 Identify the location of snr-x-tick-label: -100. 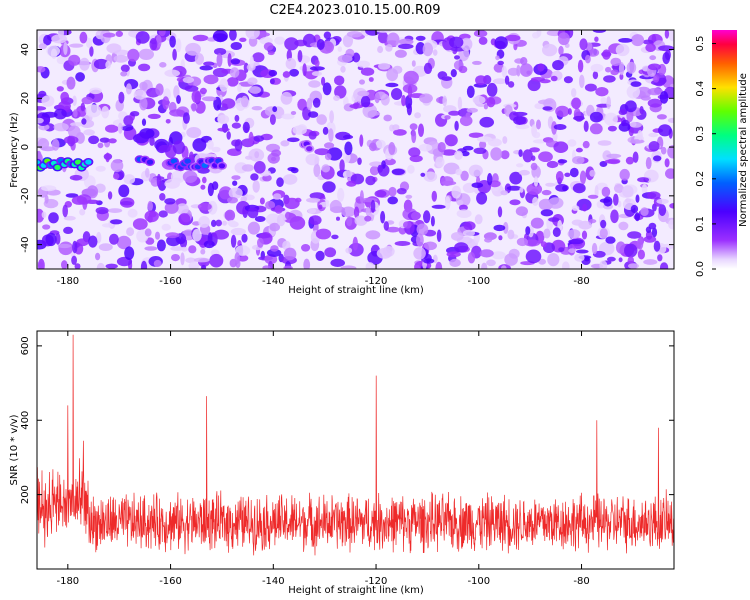
(478, 581).